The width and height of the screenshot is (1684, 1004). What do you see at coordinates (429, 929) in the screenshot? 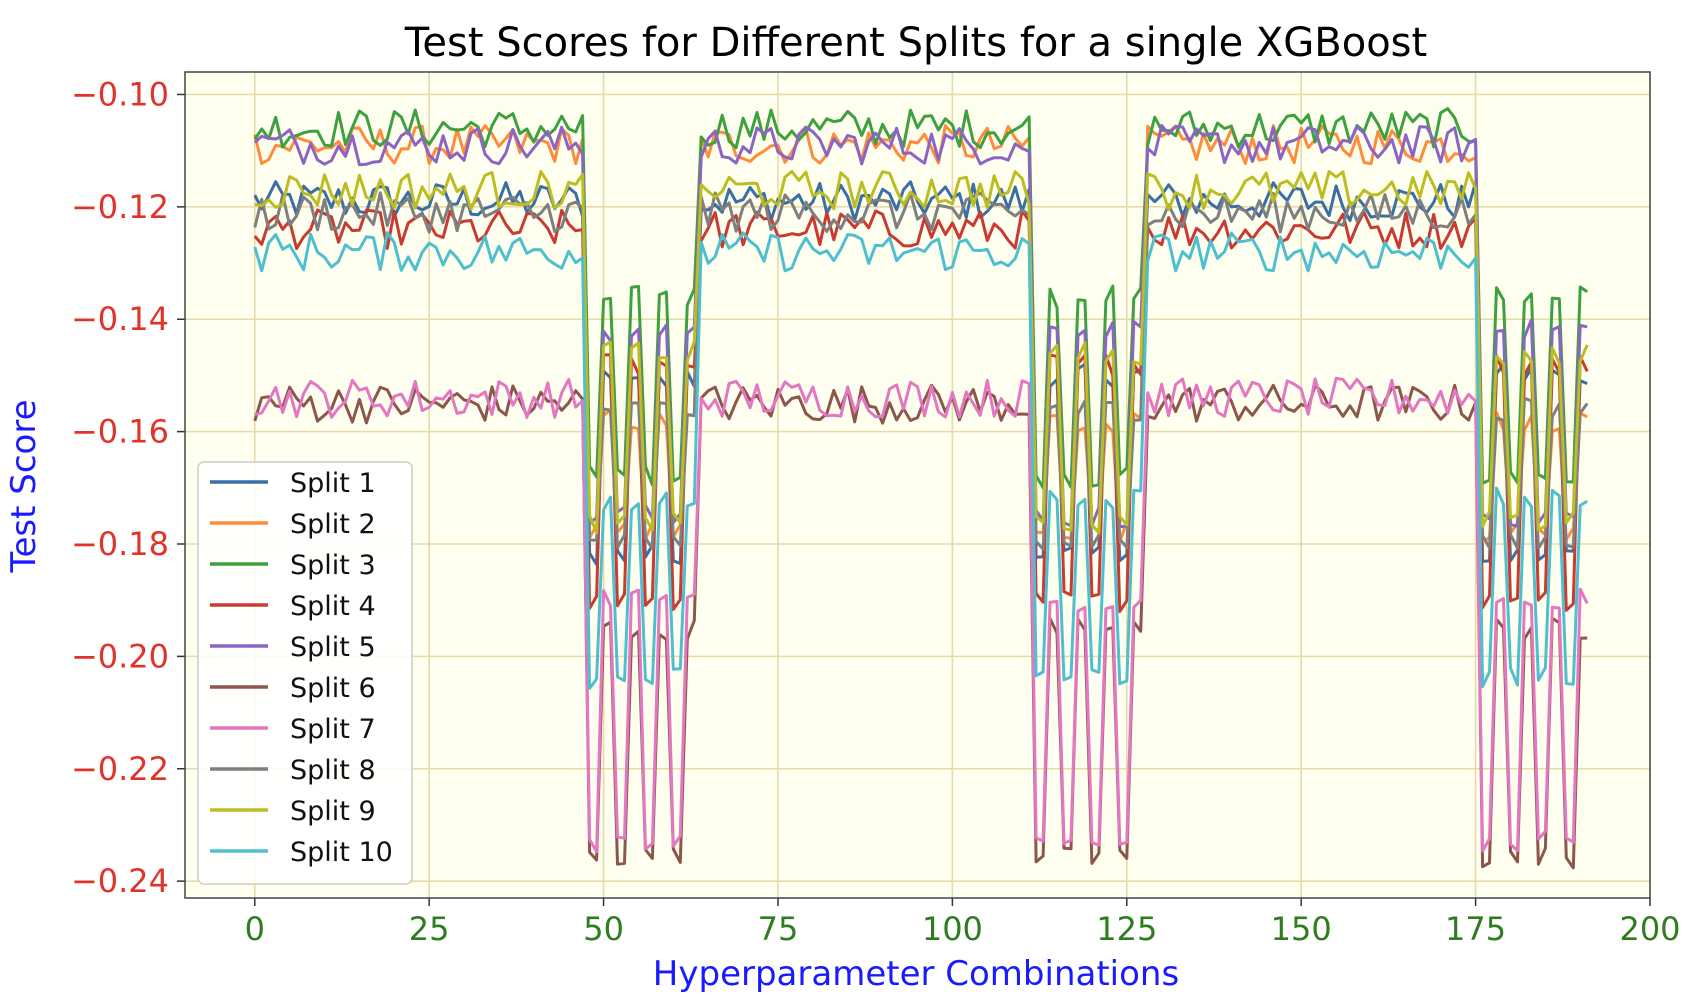
I see `x-tick-label: 25` at bounding box center [429, 929].